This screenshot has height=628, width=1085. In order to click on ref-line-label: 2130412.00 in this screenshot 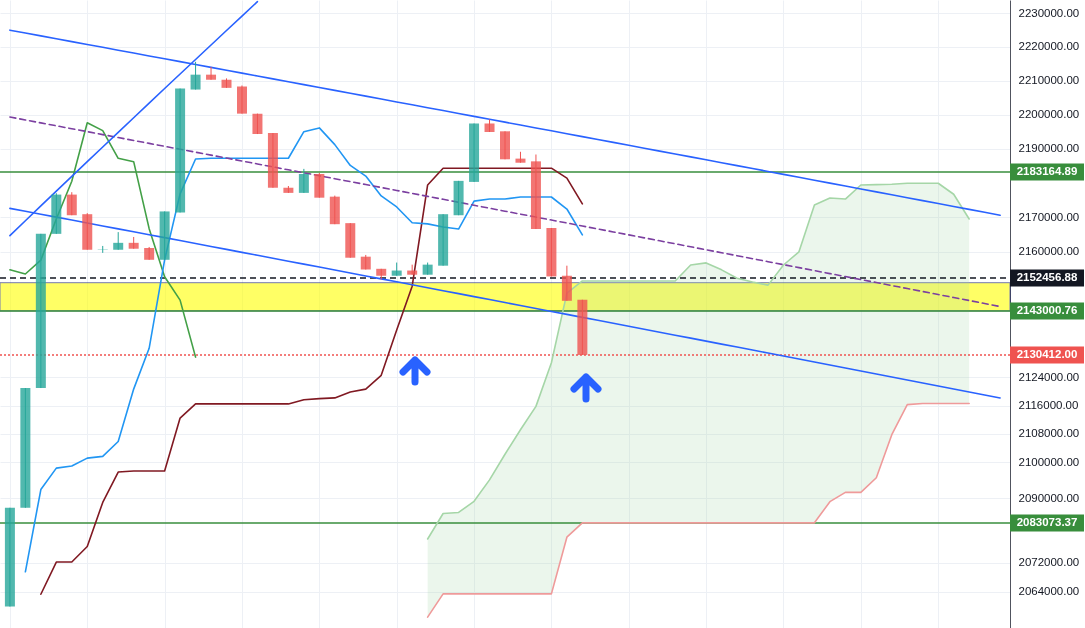, I will do `click(1047, 353)`.